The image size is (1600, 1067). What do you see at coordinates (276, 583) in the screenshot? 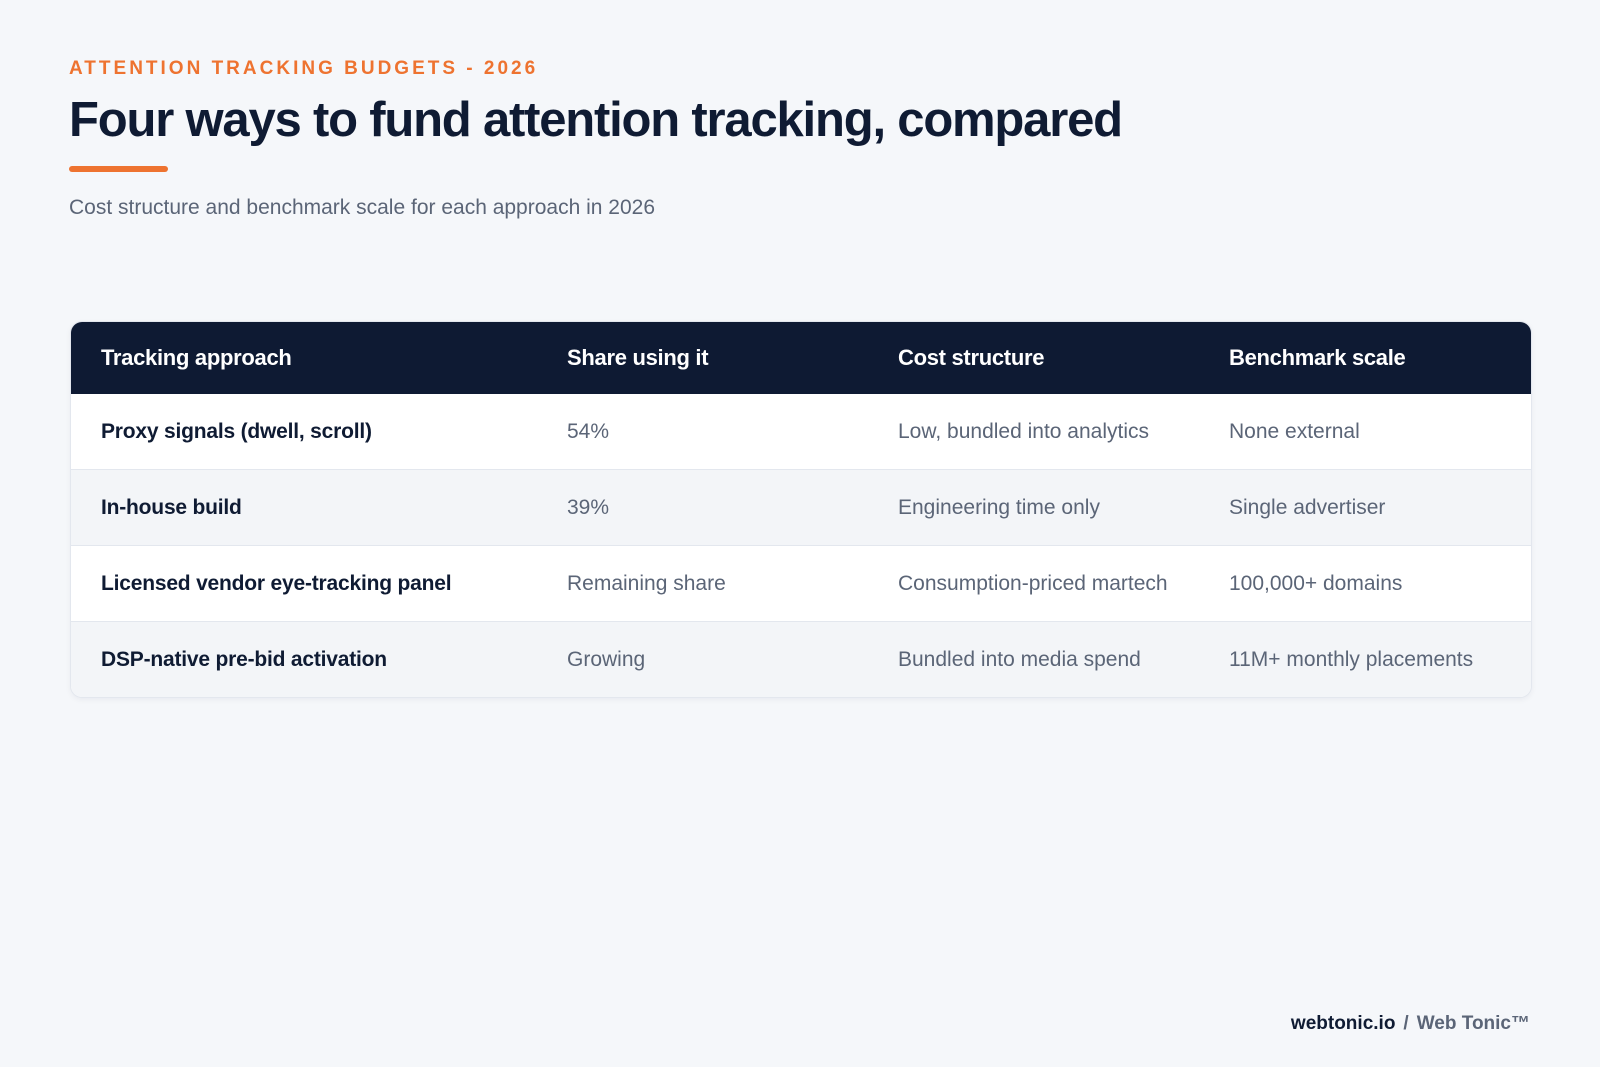
I see `cell-approach: Licensed vendor eye-tracking panel` at bounding box center [276, 583].